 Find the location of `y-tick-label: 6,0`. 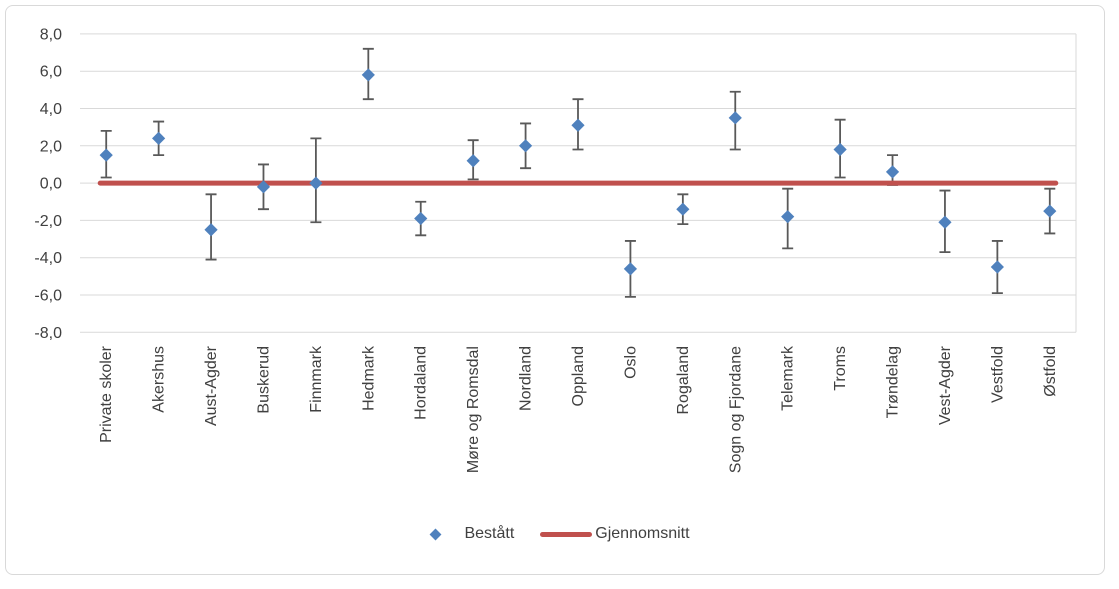

y-tick-label: 6,0 is located at coordinates (51, 72).